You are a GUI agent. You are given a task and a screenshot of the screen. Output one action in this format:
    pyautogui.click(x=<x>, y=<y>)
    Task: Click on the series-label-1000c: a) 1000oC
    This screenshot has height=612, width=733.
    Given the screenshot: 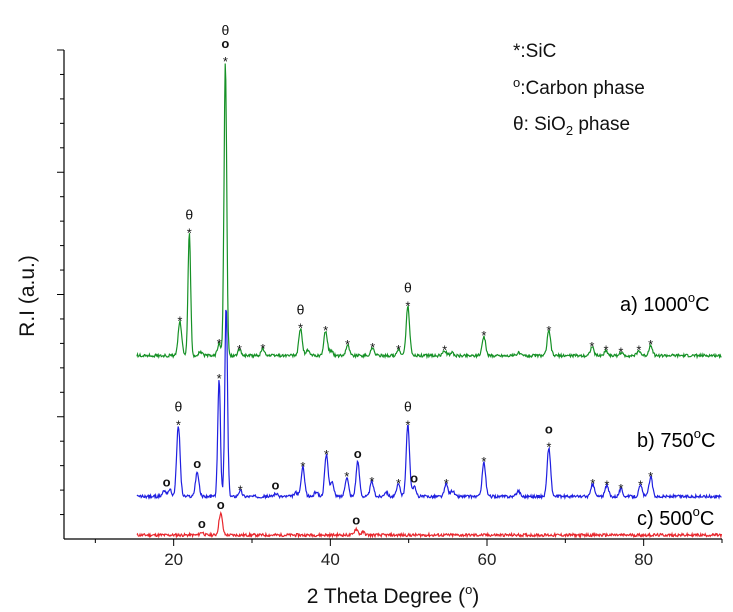 What is the action you would take?
    pyautogui.click(x=665, y=303)
    